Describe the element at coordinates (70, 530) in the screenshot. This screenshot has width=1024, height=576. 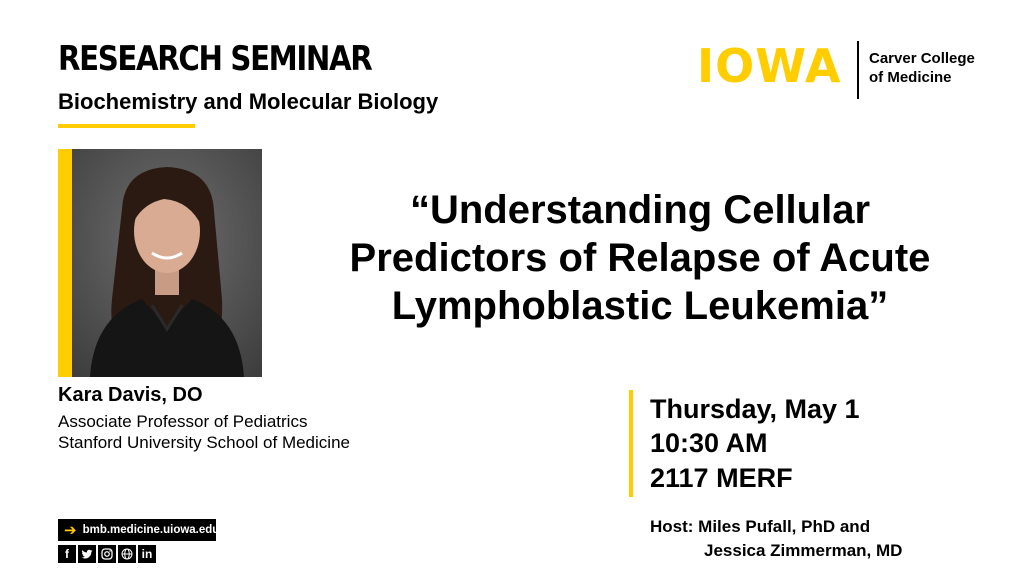
I see `arrow-right-icon: ➔` at that location.